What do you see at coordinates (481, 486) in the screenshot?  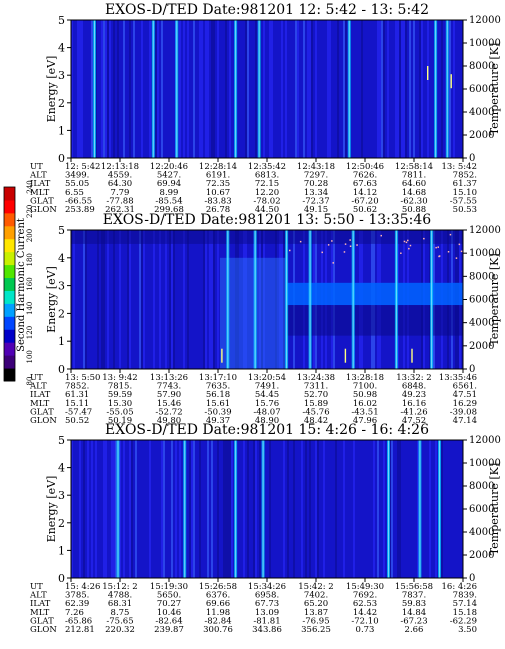 I see `y2-tick-label: 8000` at bounding box center [481, 486].